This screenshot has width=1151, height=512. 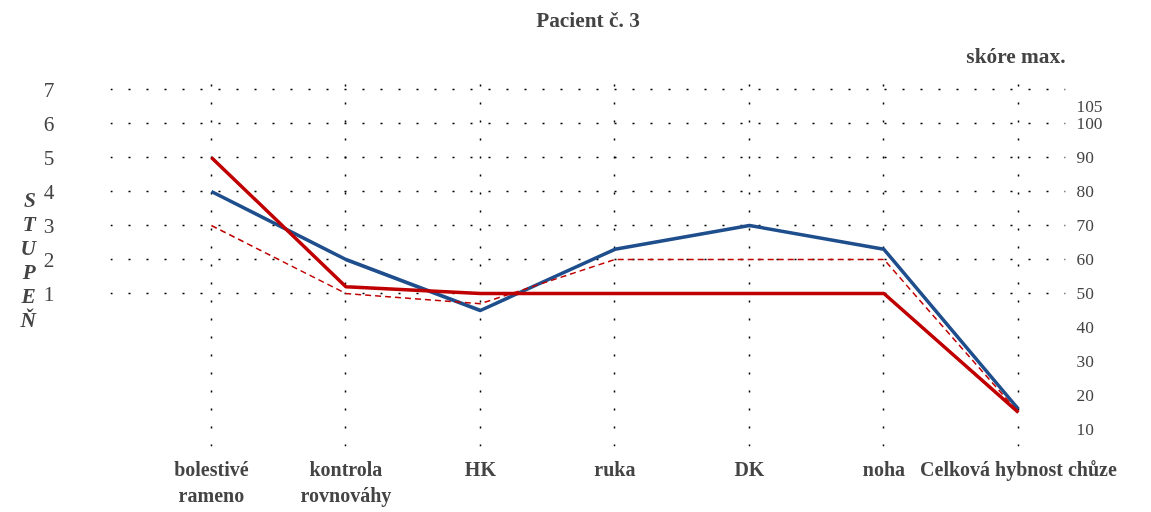 I want to click on x-tick-label: HK, so click(x=480, y=468).